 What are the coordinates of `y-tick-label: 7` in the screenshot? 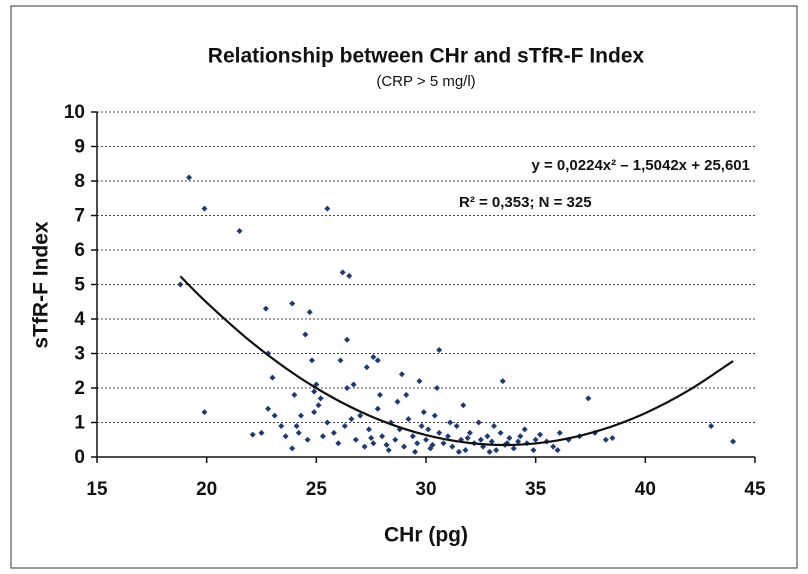 It's located at (79, 216).